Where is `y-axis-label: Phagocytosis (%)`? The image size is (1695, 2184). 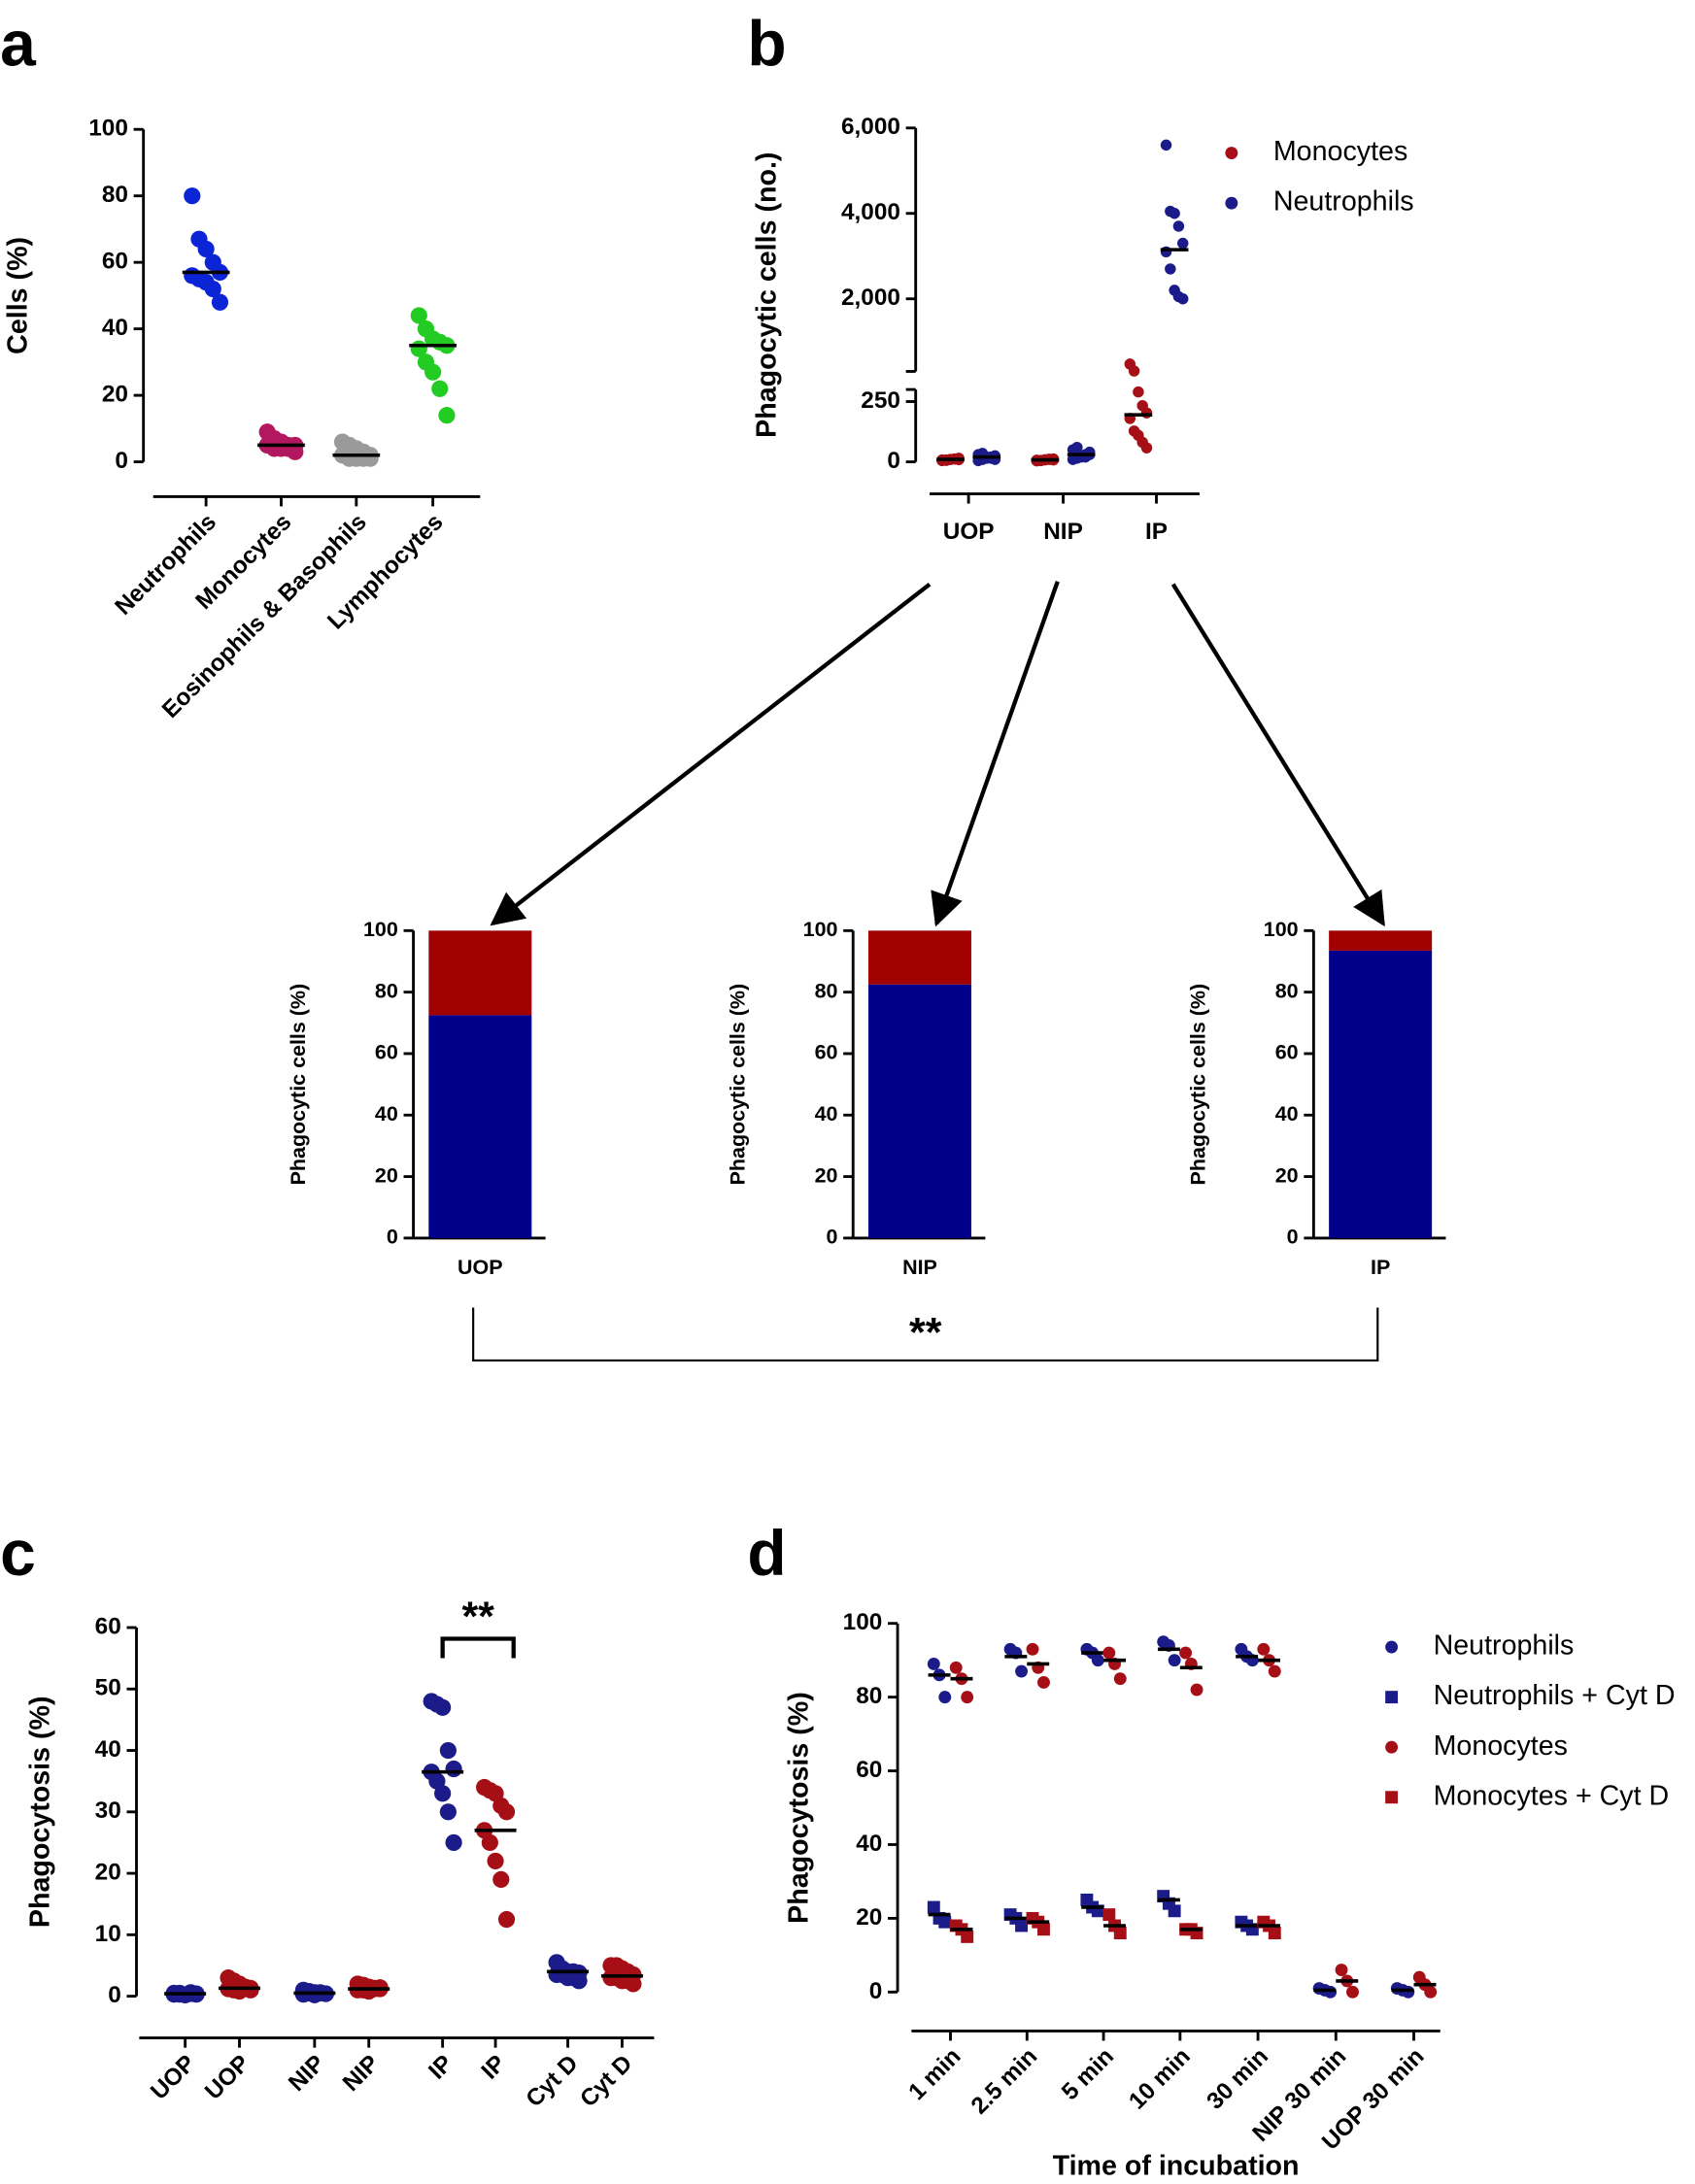 y-axis-label: Phagocytosis (%) is located at coordinates (40, 1813).